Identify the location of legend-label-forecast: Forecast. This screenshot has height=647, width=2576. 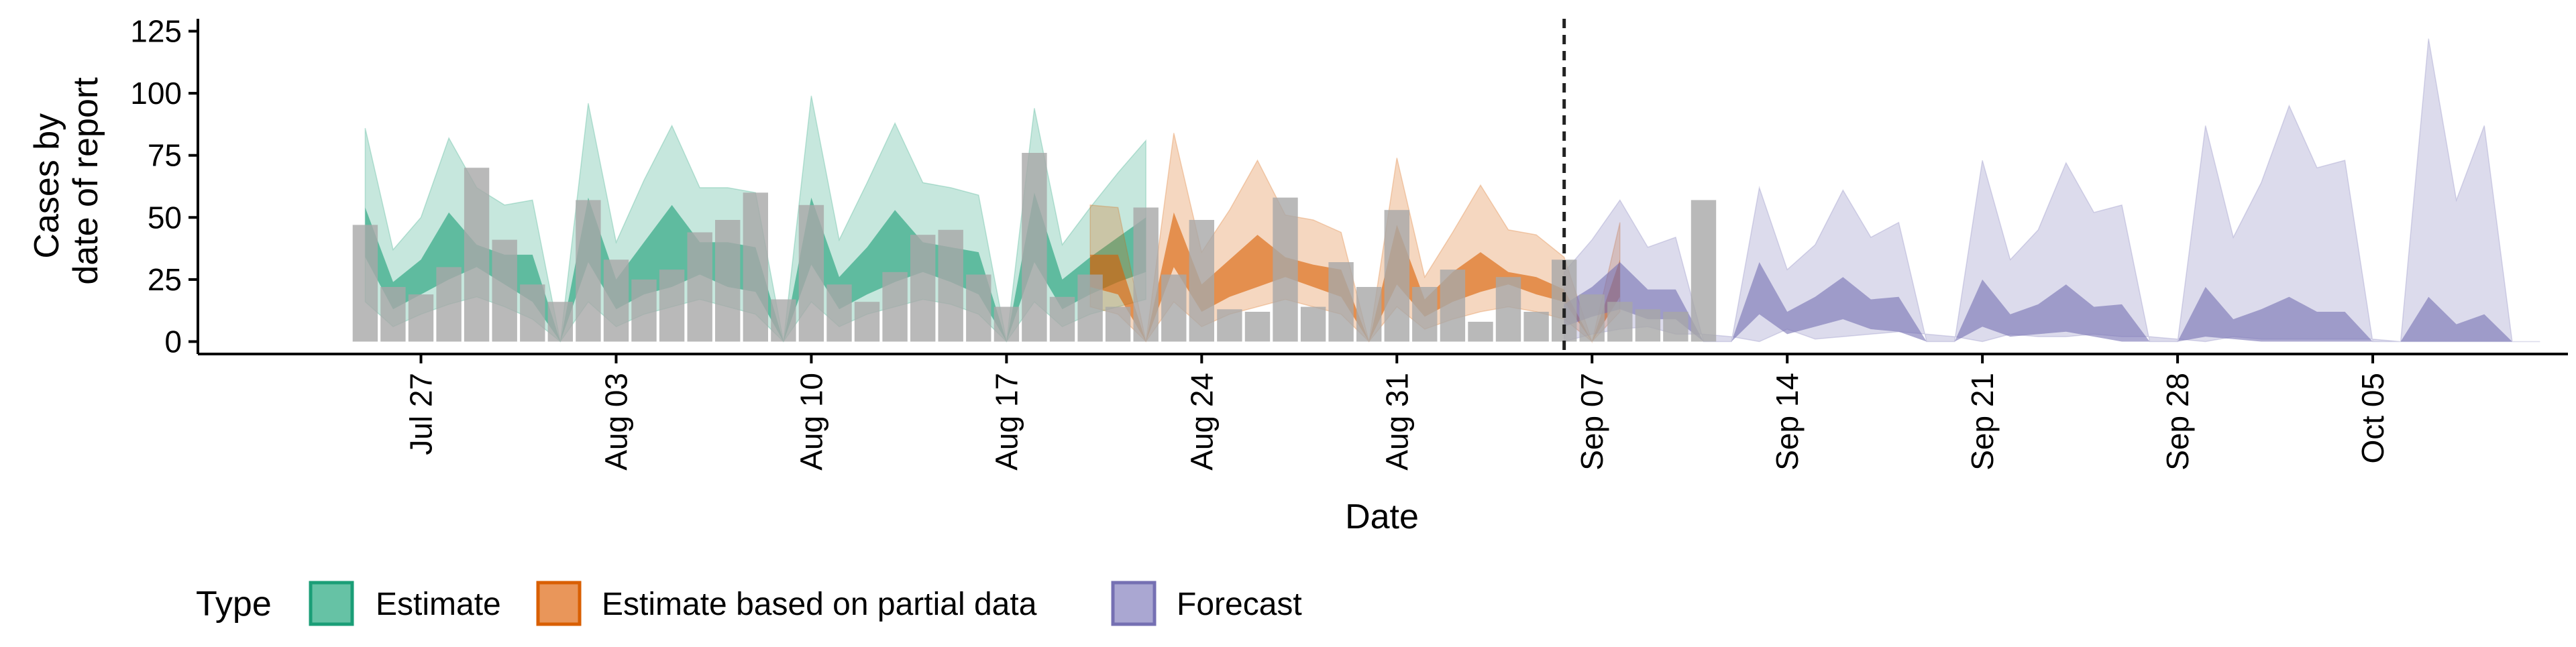
(1239, 604).